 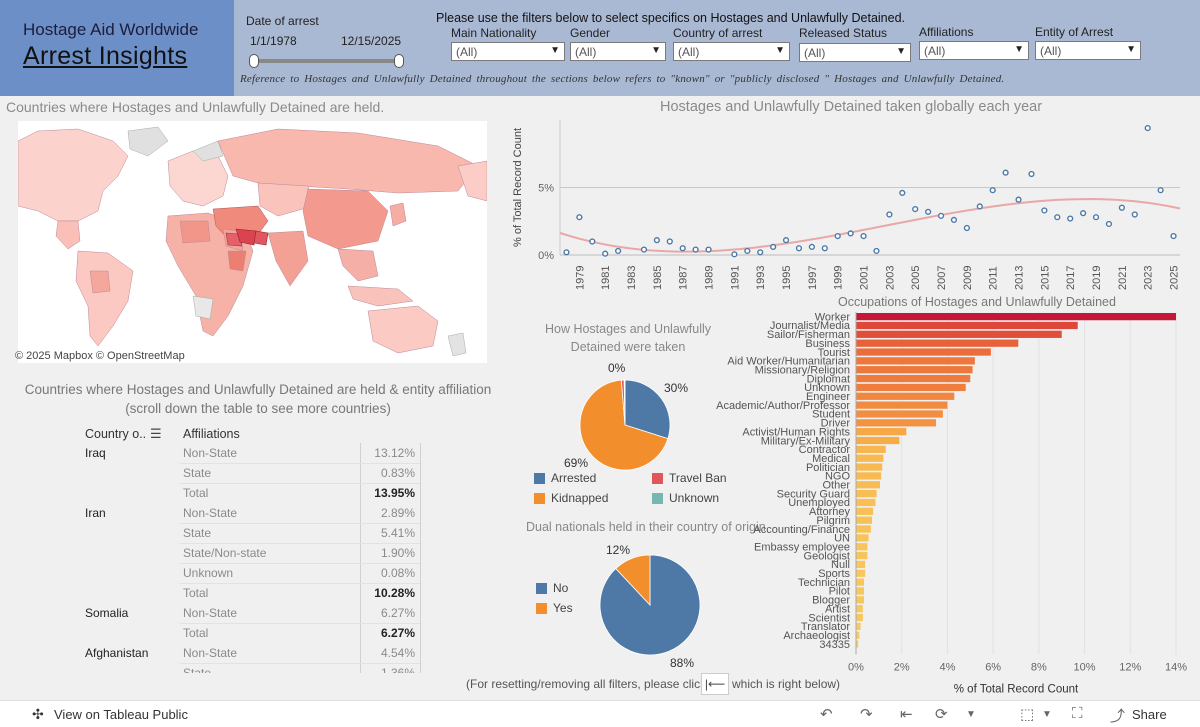 I want to click on category-label: Engineer, so click(x=828, y=397).